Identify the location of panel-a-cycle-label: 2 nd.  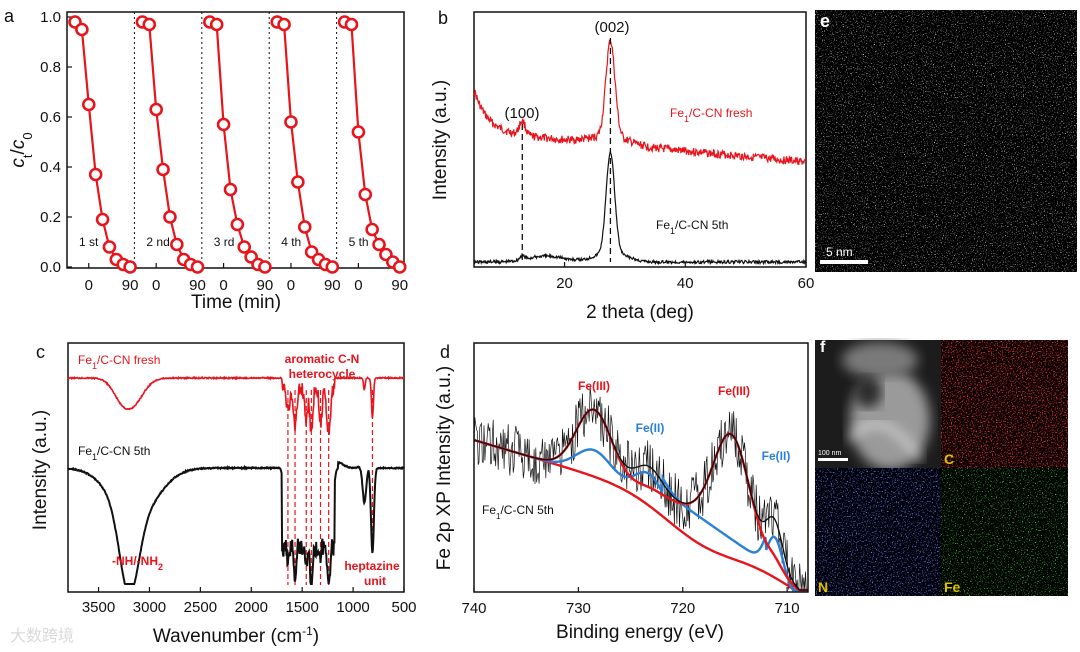
(157, 242).